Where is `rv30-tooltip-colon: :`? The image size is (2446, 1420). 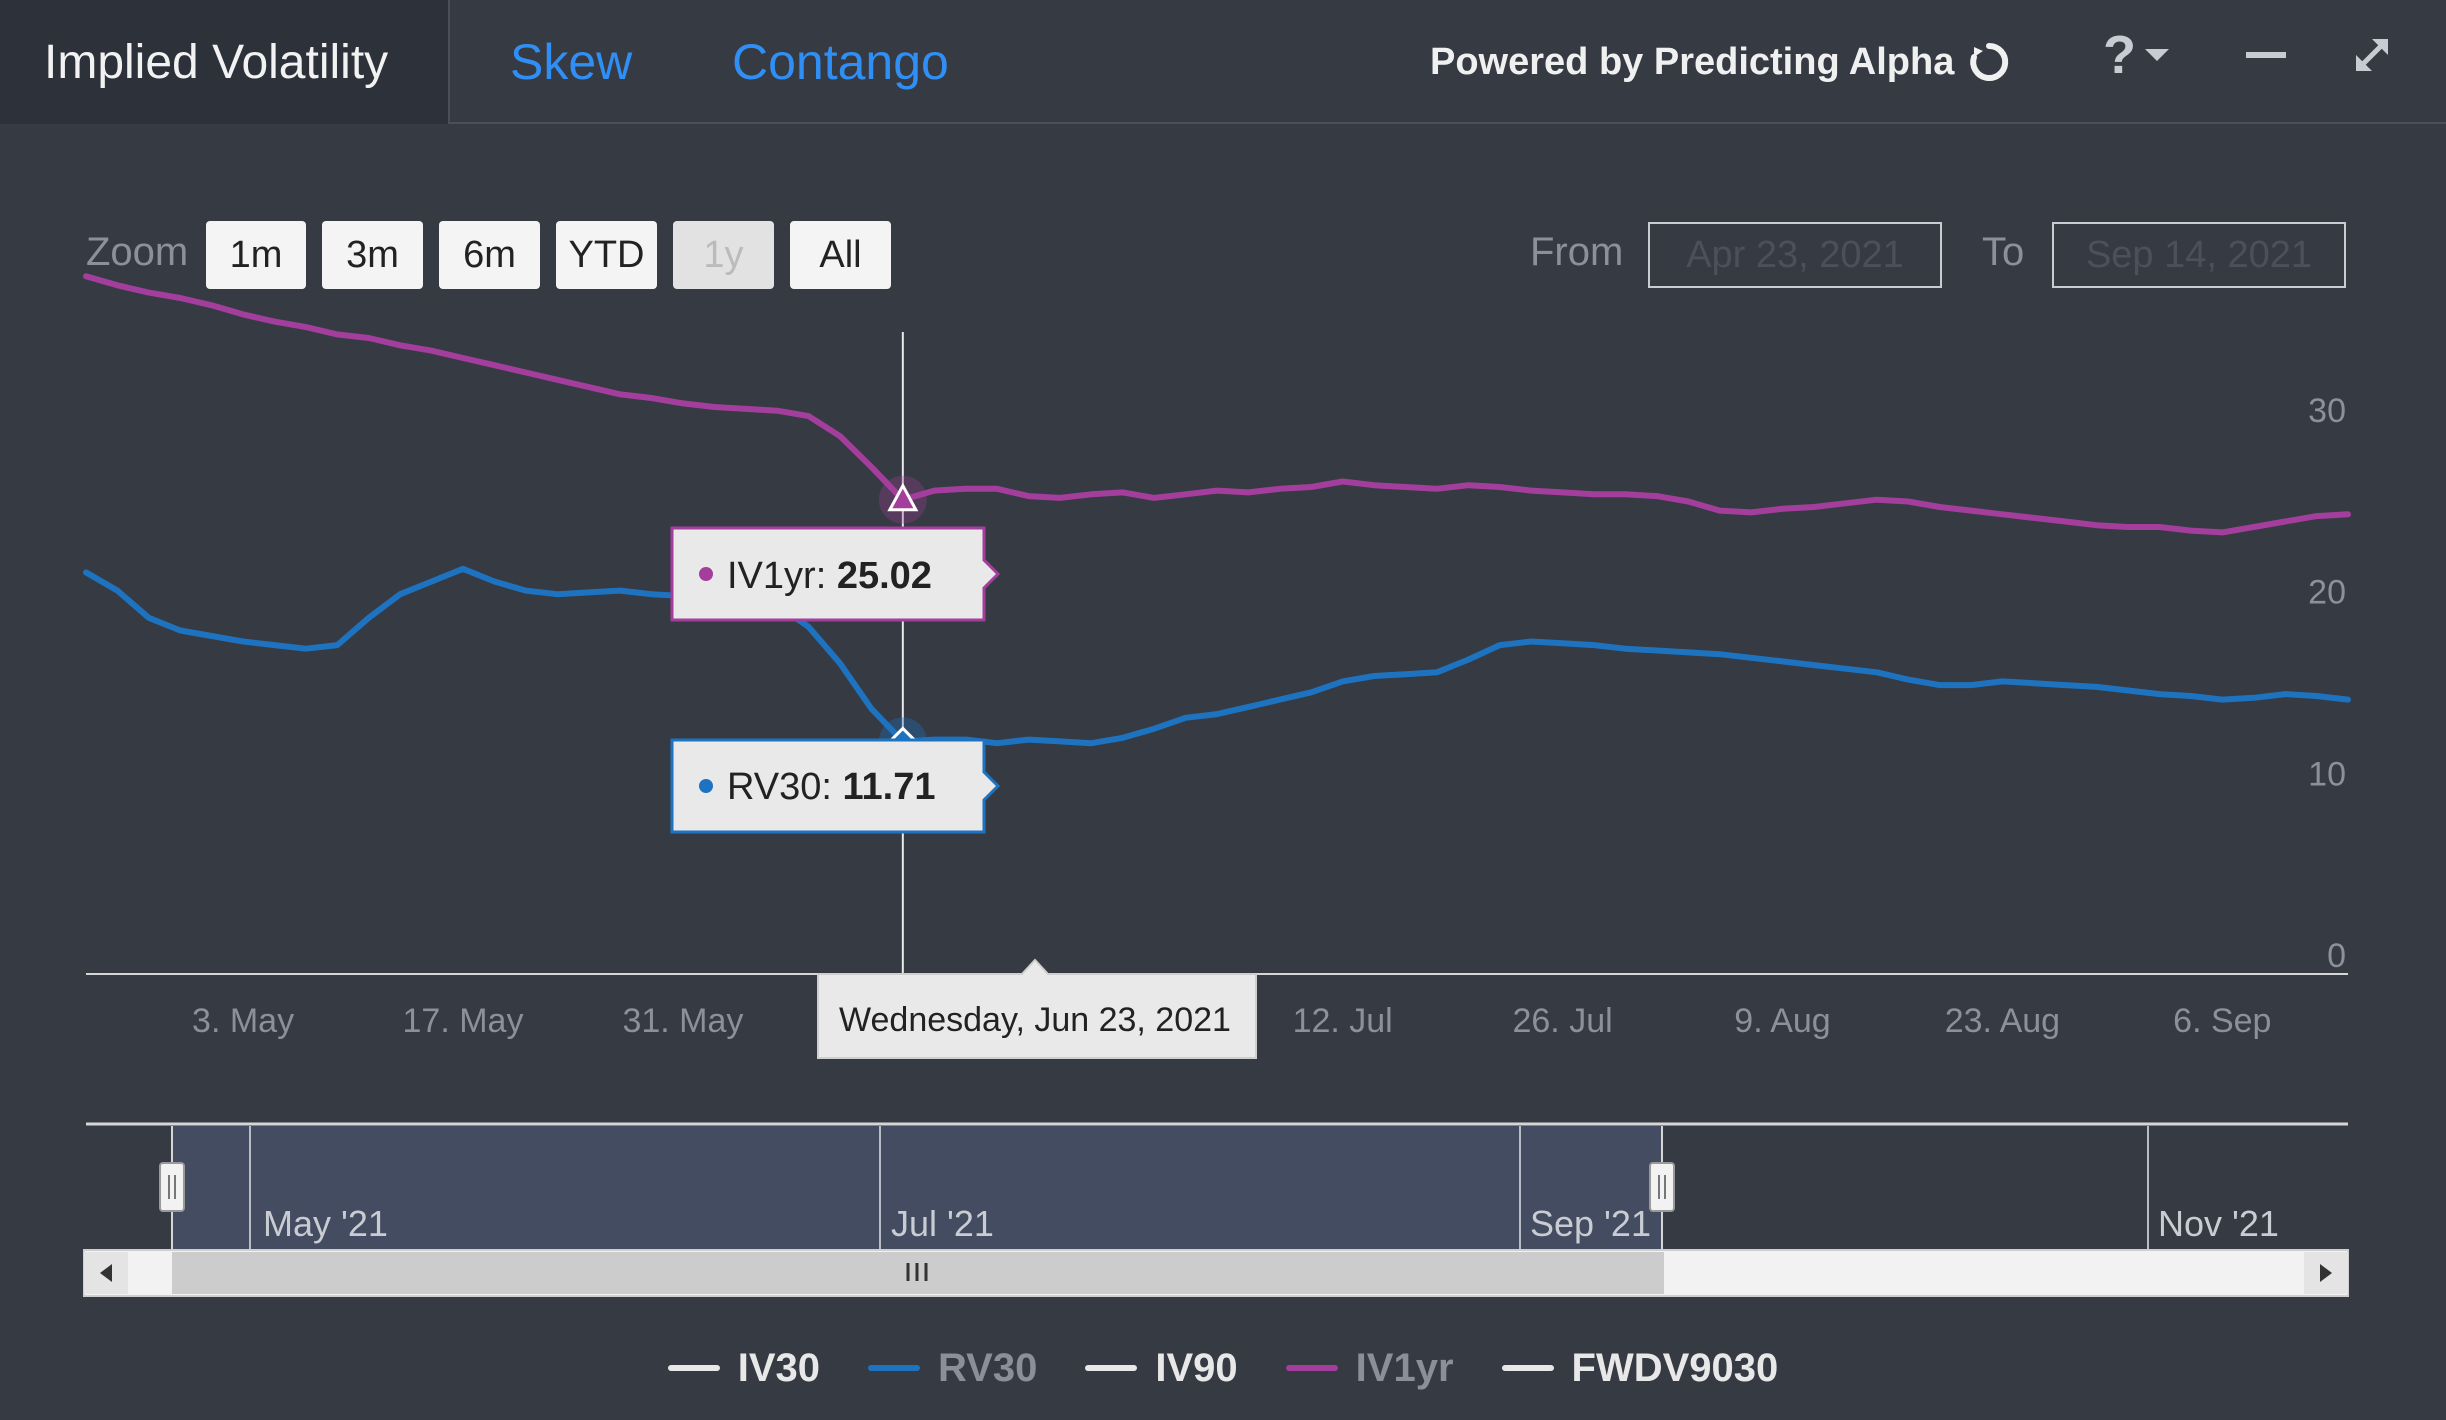 rv30-tooltip-colon: : is located at coordinates (831, 787).